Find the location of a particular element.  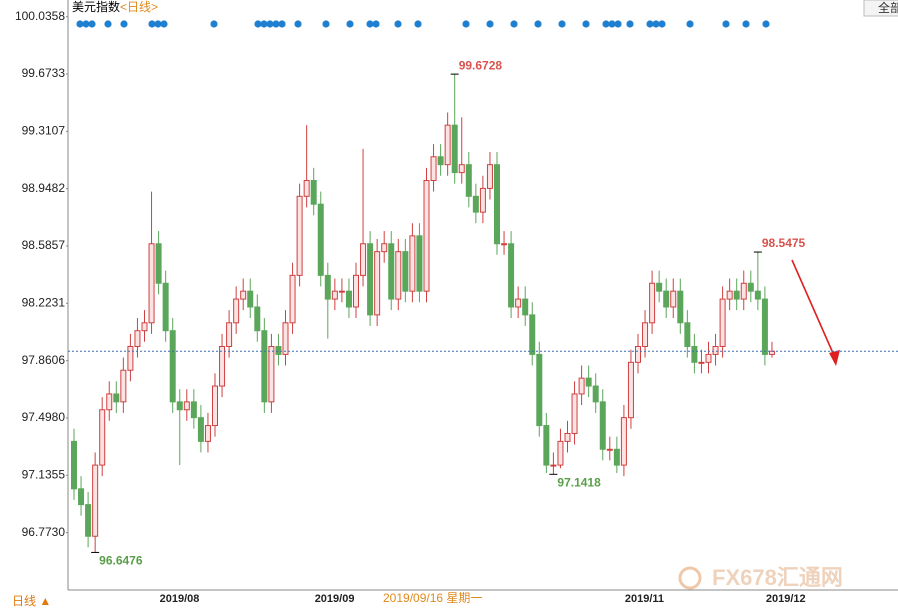

watermark: FX678汇通网 is located at coordinates (777, 577).